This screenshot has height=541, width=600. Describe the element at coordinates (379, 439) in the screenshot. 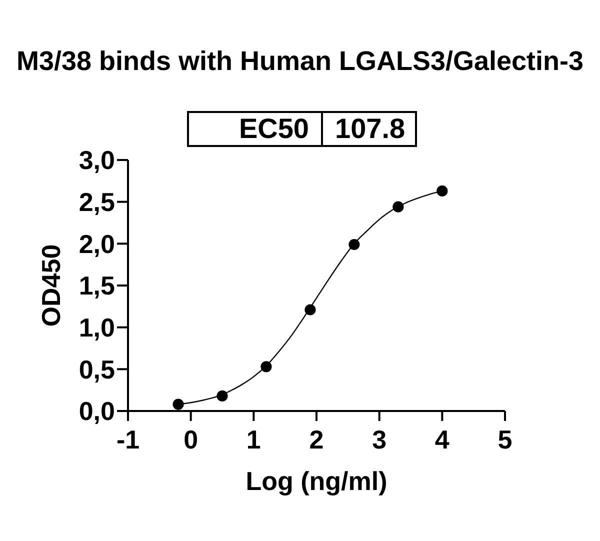

I see `x-tick-label: 3` at that location.